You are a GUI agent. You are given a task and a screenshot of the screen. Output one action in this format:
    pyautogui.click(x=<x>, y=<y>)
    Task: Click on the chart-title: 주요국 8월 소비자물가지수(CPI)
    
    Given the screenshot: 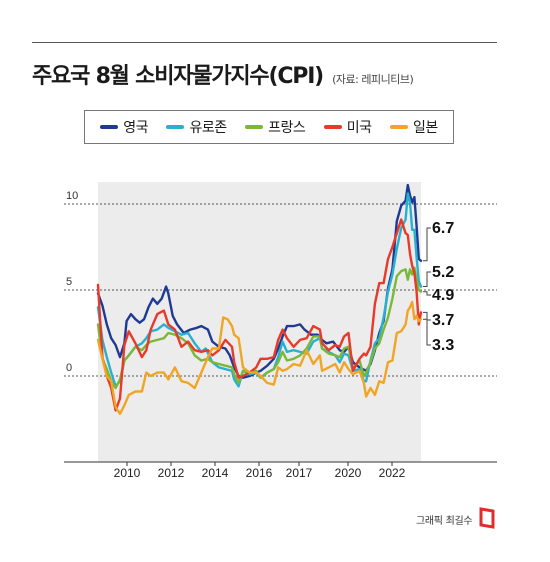 What is the action you would take?
    pyautogui.click(x=178, y=76)
    